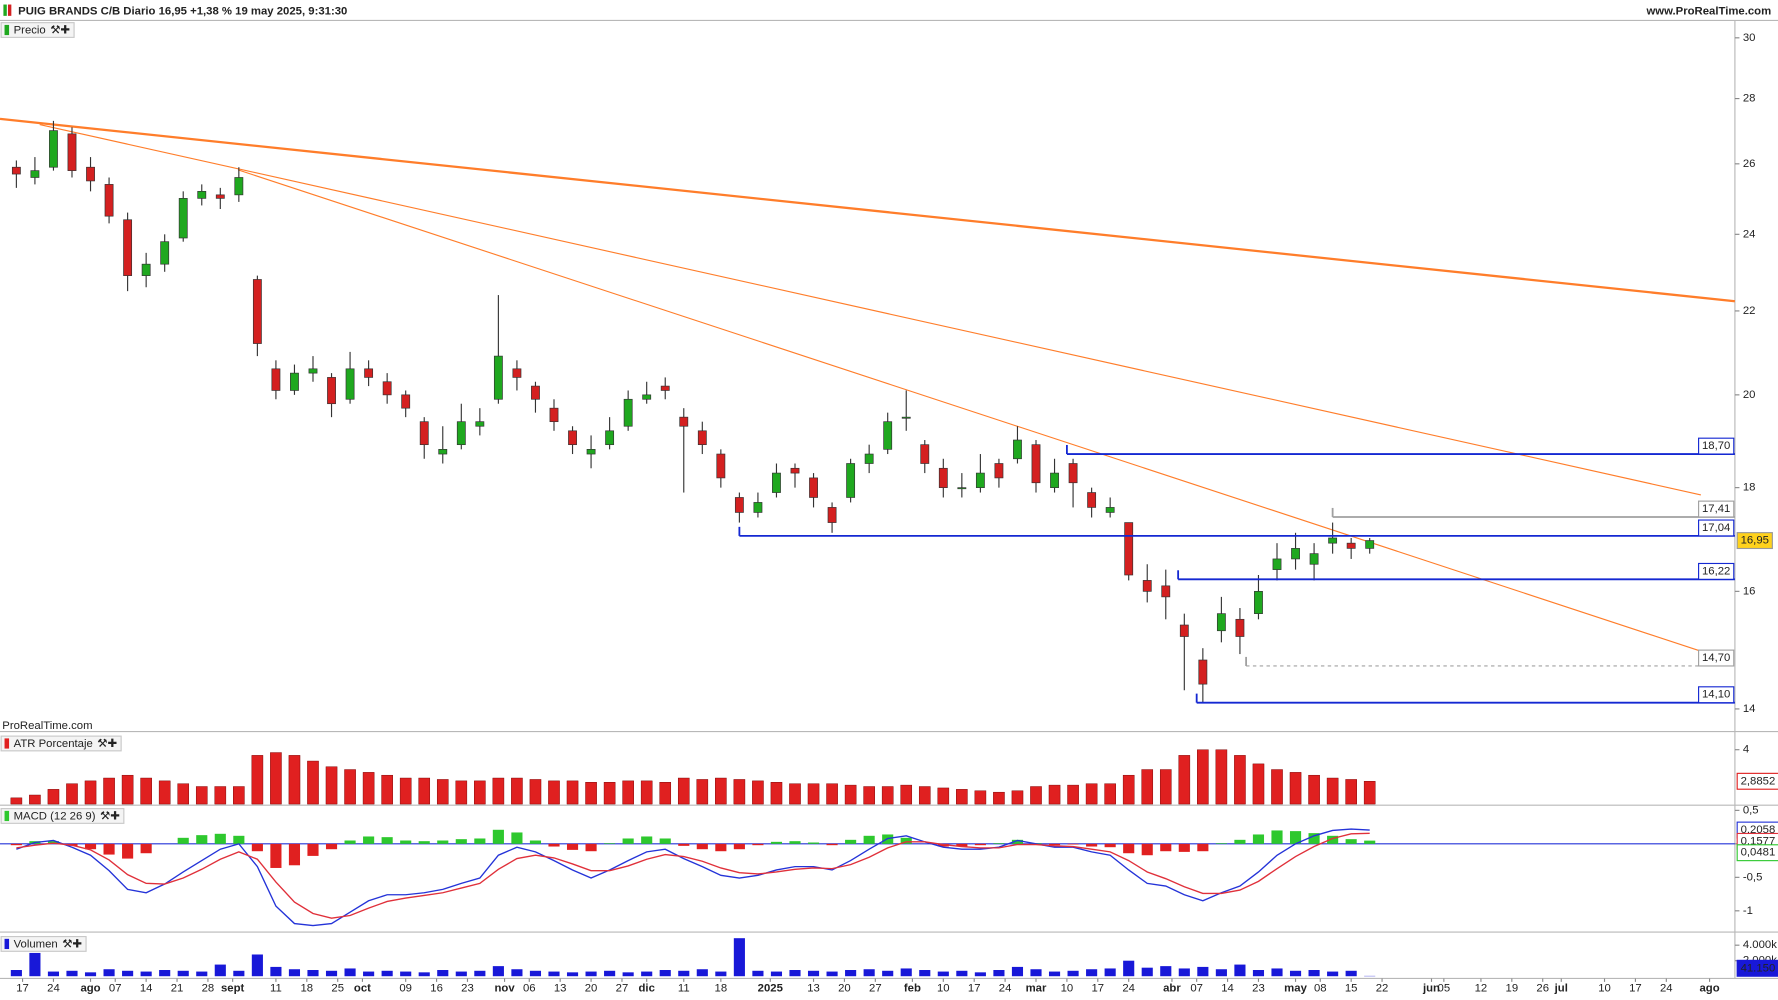  What do you see at coordinates (693, 877) in the screenshot?
I see `macd-line` at bounding box center [693, 877].